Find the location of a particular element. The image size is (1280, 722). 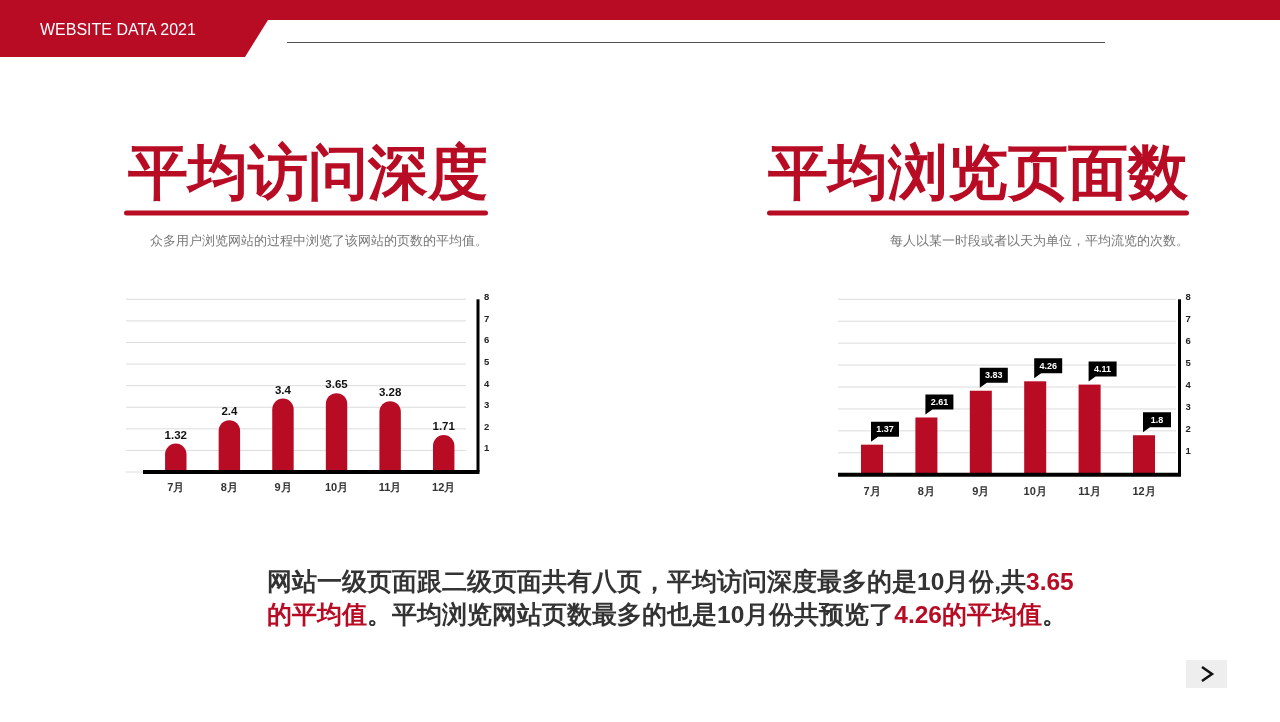

chart-subtitle: 每人以某一时段或者以天为单位，平均流览的次数。 is located at coordinates (1039, 240).